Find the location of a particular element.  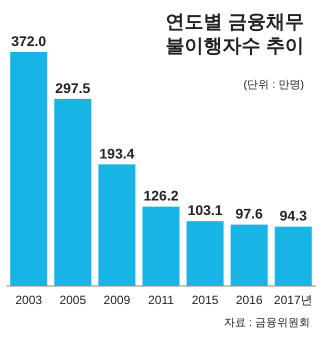

data-label: 193.4 is located at coordinates (117, 153).